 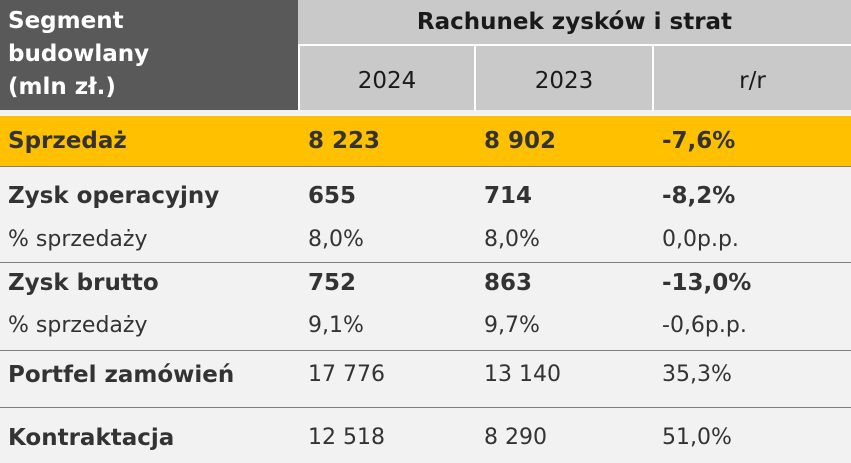 What do you see at coordinates (386, 77) in the screenshot?
I see `column-header: 2024` at bounding box center [386, 77].